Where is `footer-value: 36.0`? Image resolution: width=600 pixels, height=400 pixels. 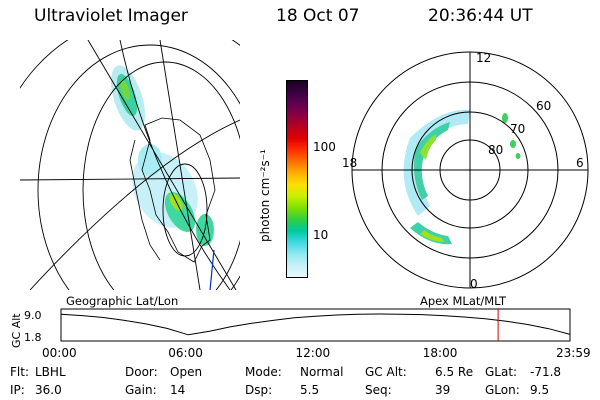 footer-value: 36.0 is located at coordinates (48, 390).